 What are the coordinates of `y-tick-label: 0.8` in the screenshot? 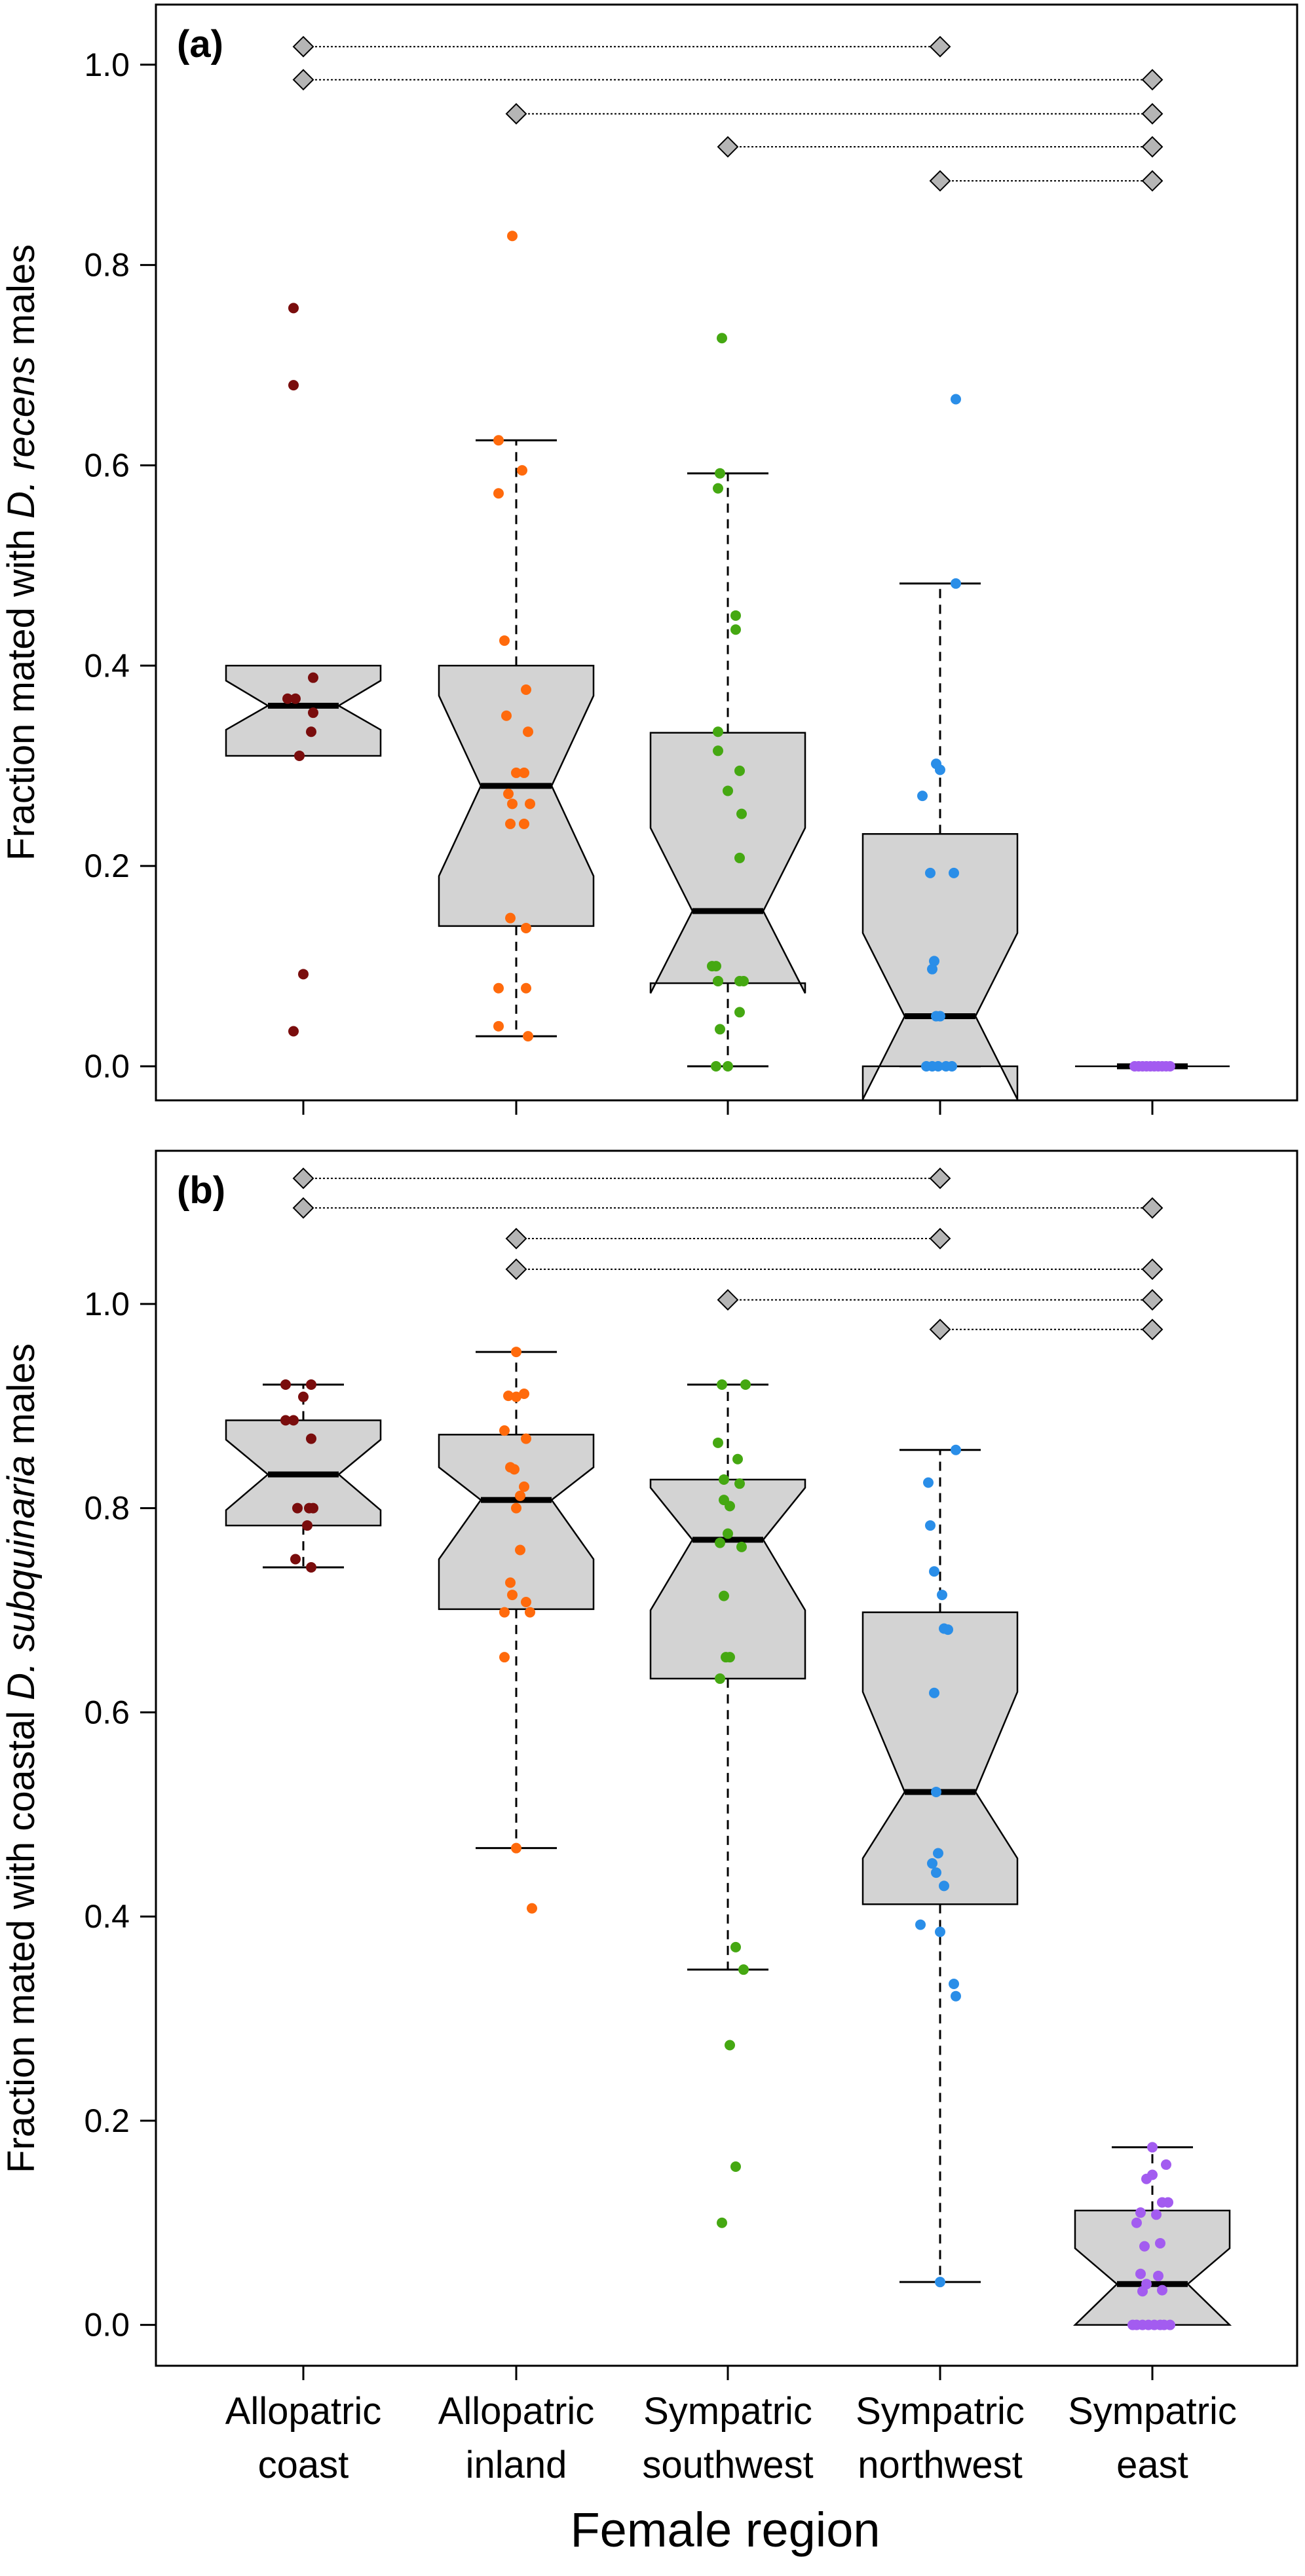 It's located at (107, 265).